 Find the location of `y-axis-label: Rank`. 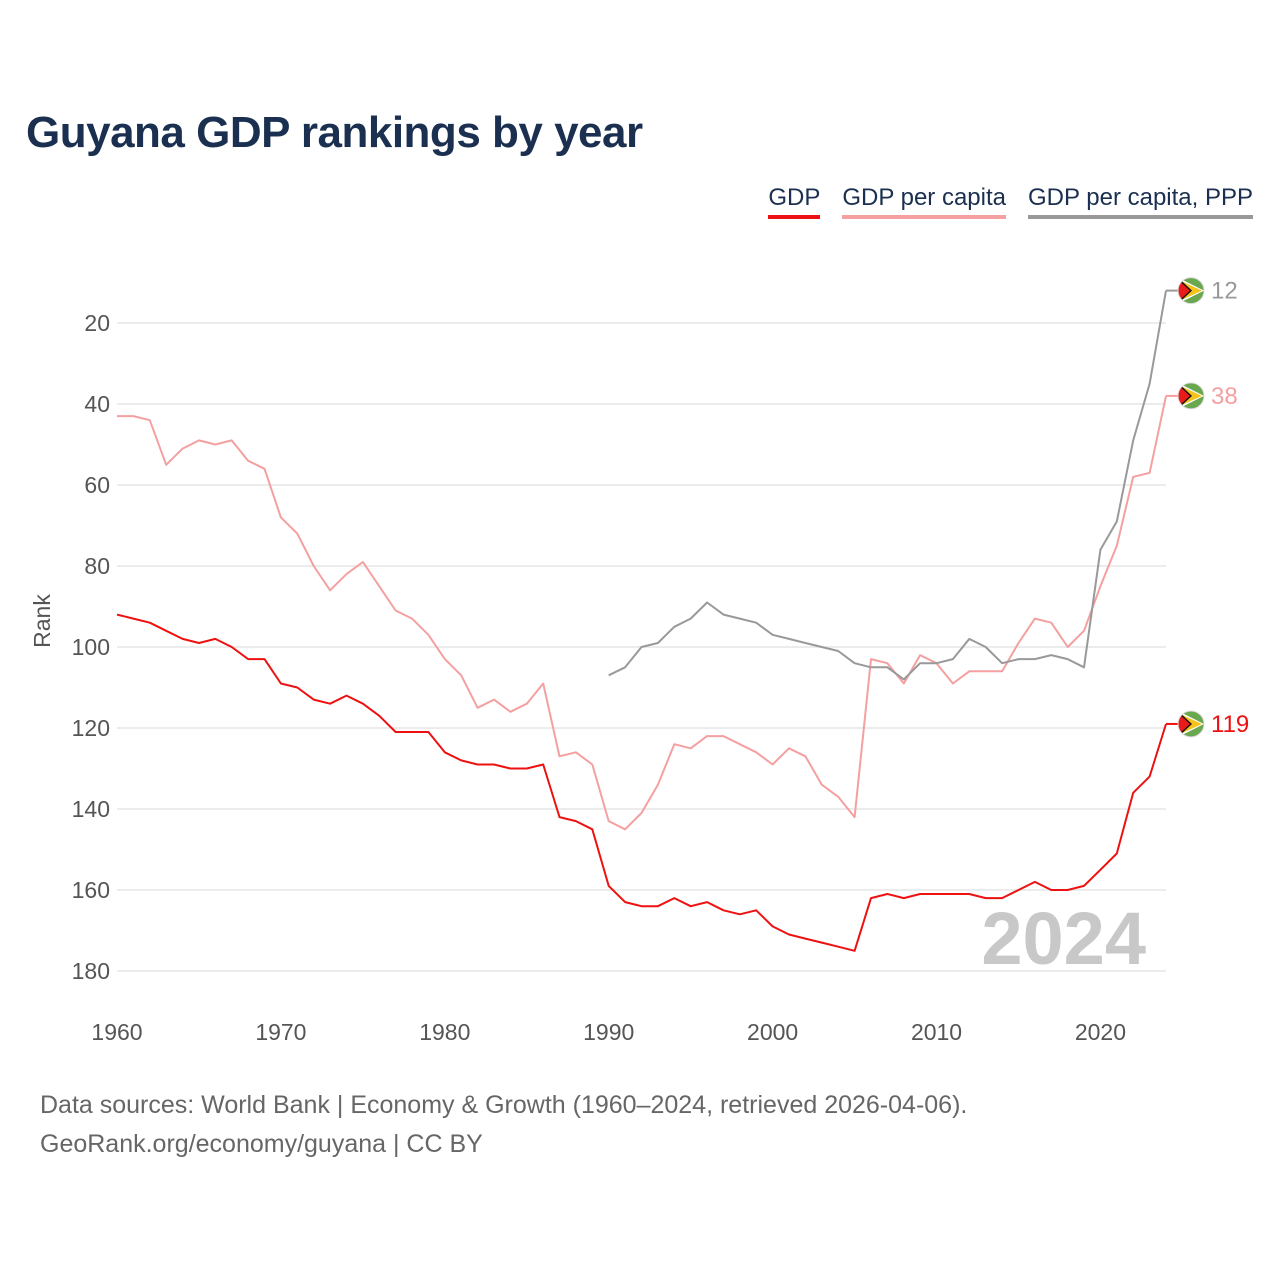

y-axis-label: Rank is located at coordinates (42, 621).